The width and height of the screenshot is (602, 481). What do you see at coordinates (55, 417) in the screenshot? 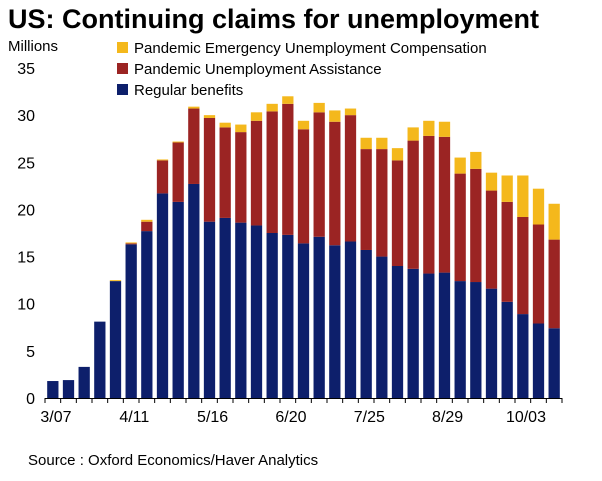
I see `x-tick-label: 3/07` at bounding box center [55, 417].